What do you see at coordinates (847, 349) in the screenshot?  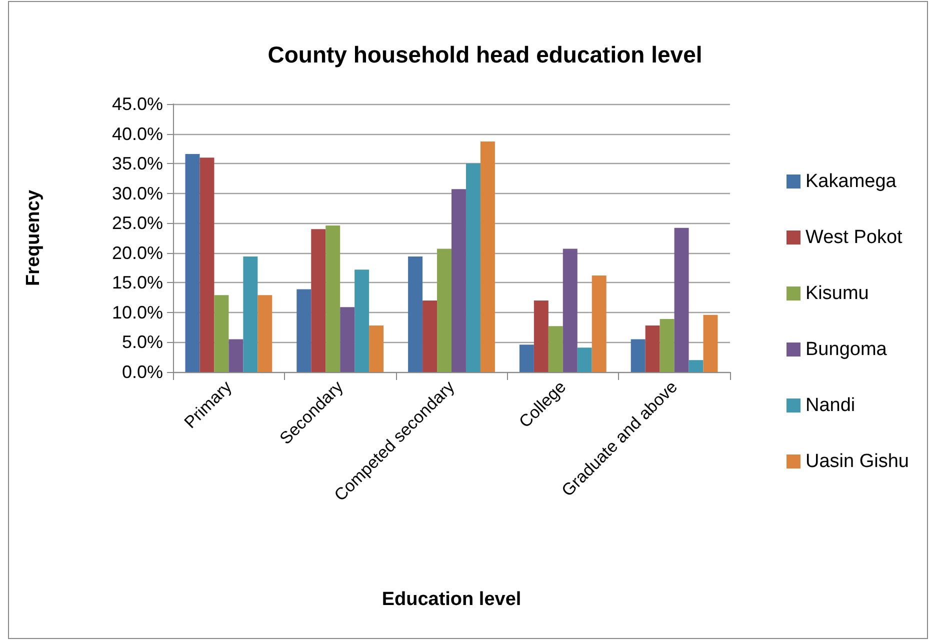 I see `legend-label: Bungoma` at bounding box center [847, 349].